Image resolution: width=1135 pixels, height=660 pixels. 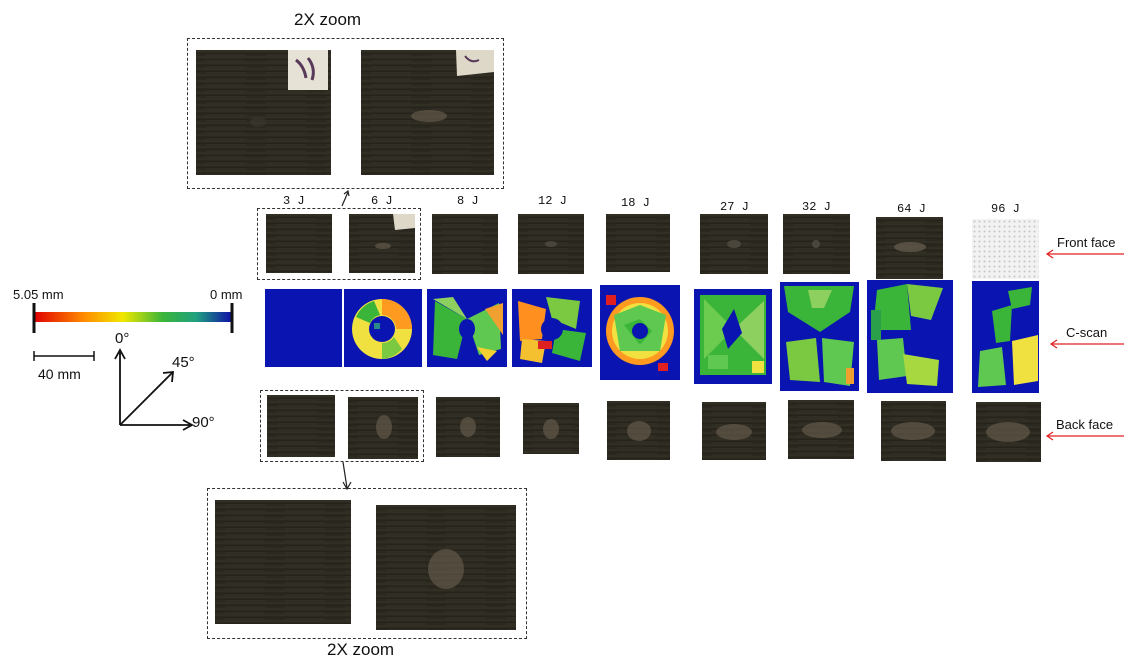 What do you see at coordinates (383, 428) in the screenshot?
I see `back-face-6j-image` at bounding box center [383, 428].